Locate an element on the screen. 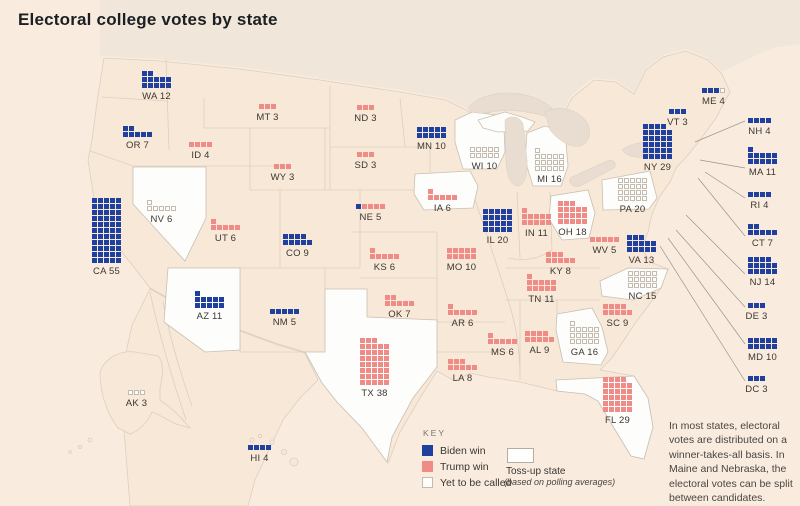 The image size is (800, 506). vote-square-mt is located at coordinates (261, 106).